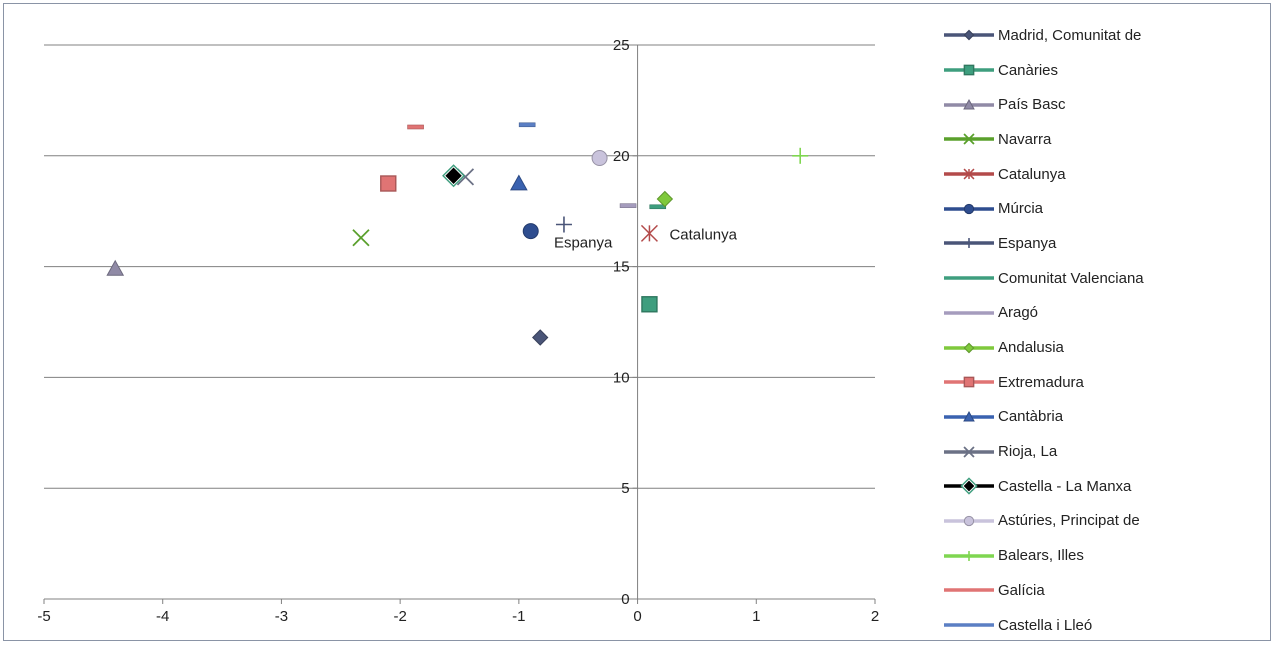 The width and height of the screenshot is (1277, 646). Describe the element at coordinates (628, 205) in the screenshot. I see `point-arag` at that location.